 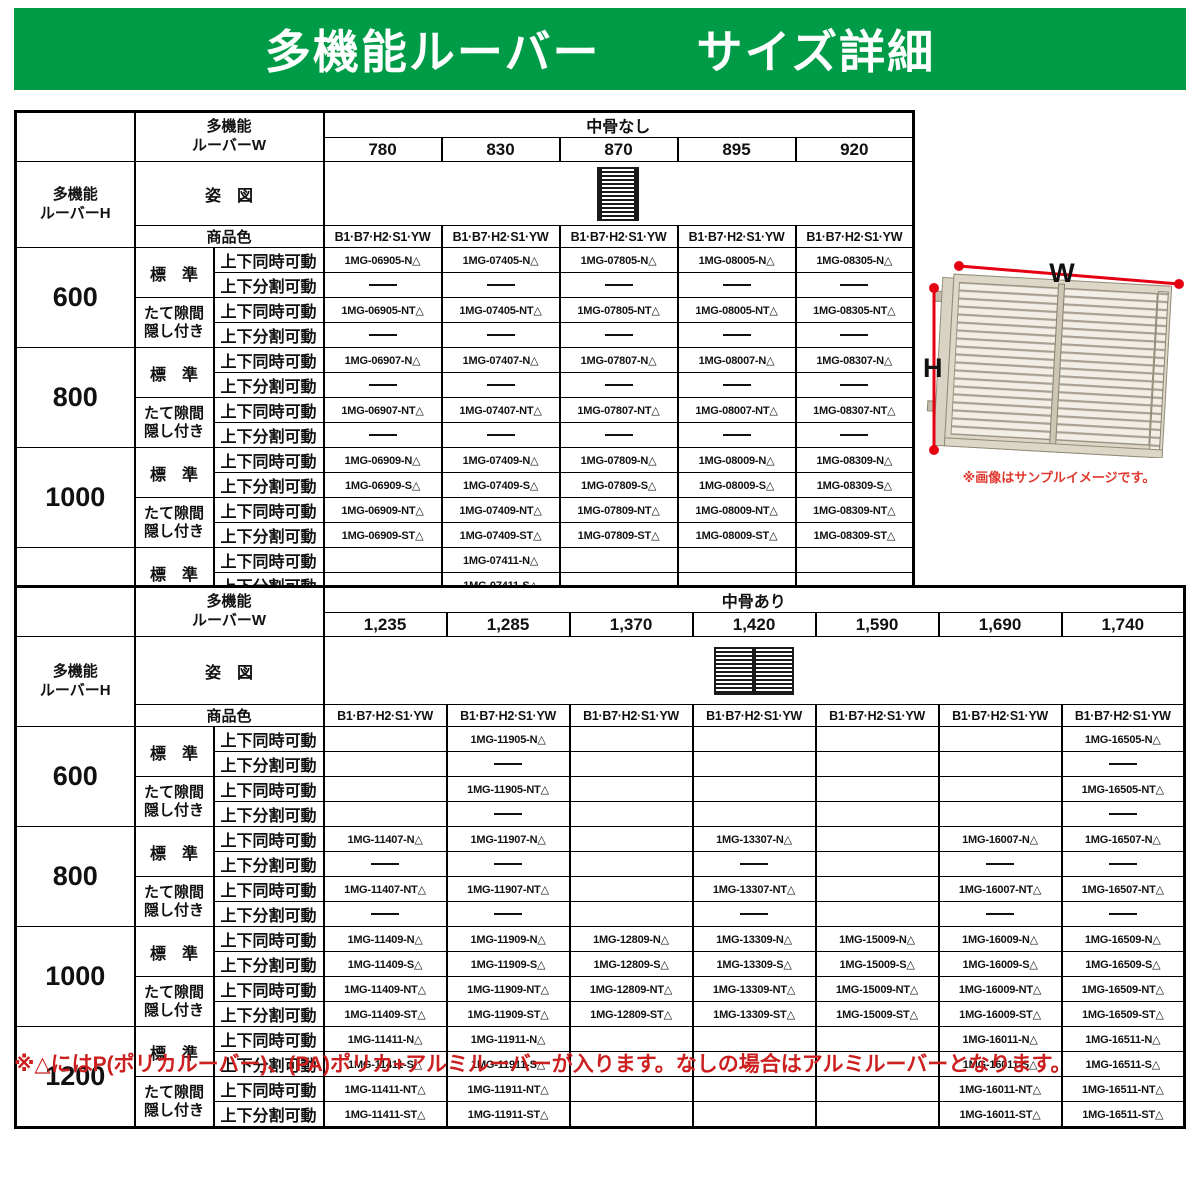 I want to click on width-header: 1,590, so click(x=877, y=624).